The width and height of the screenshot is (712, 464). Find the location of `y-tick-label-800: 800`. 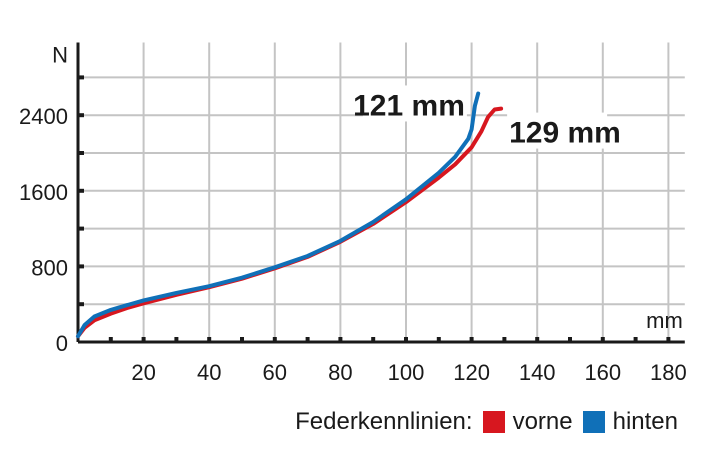

y-tick-label-800: 800 is located at coordinates (49, 267).